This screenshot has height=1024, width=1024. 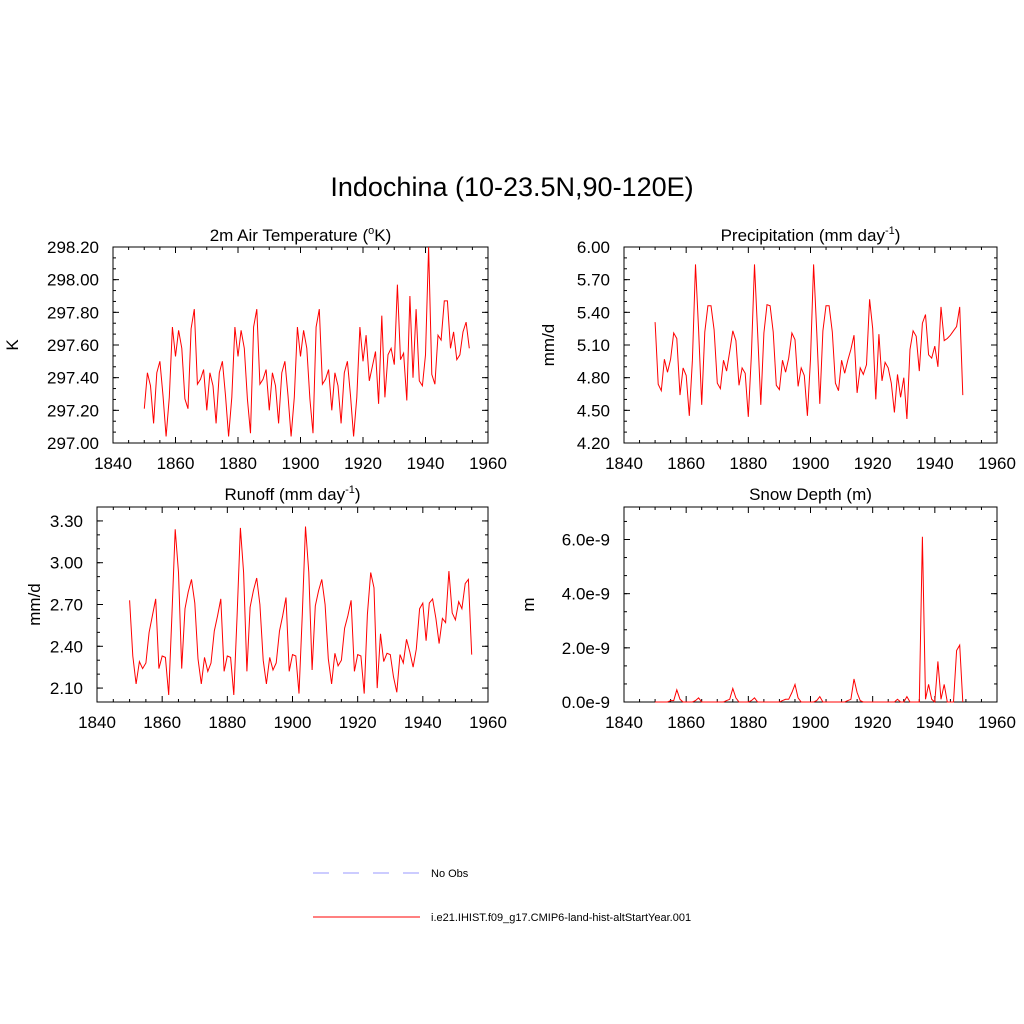 I want to click on y-tick-label: 298.20, so click(x=73, y=247).